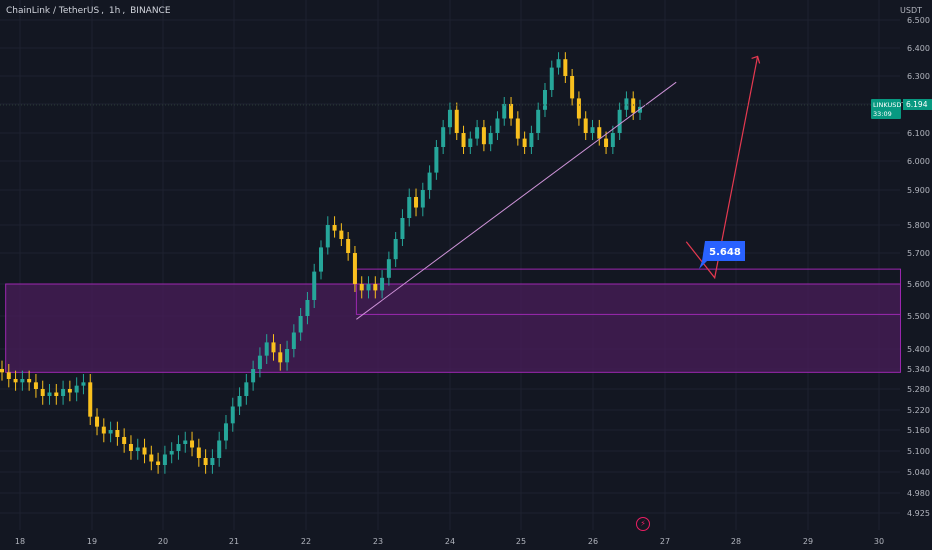 Image resolution: width=932 pixels, height=550 pixels. I want to click on zone-rect, so click(628, 291).